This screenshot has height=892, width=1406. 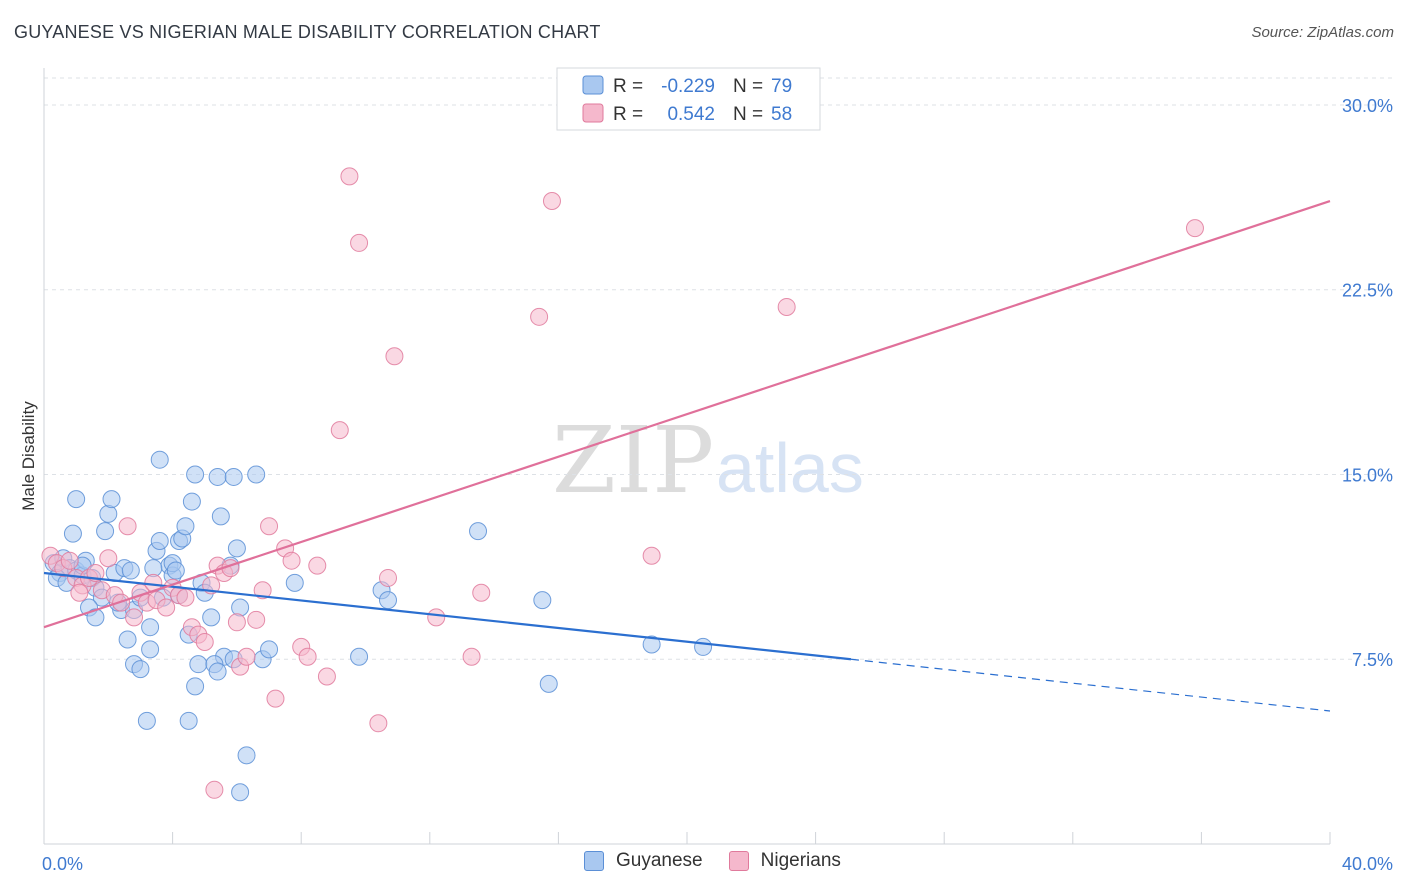 What do you see at coordinates (628, 114) in the screenshot?
I see `stats-r-label-nigerians: R =` at bounding box center [628, 114].